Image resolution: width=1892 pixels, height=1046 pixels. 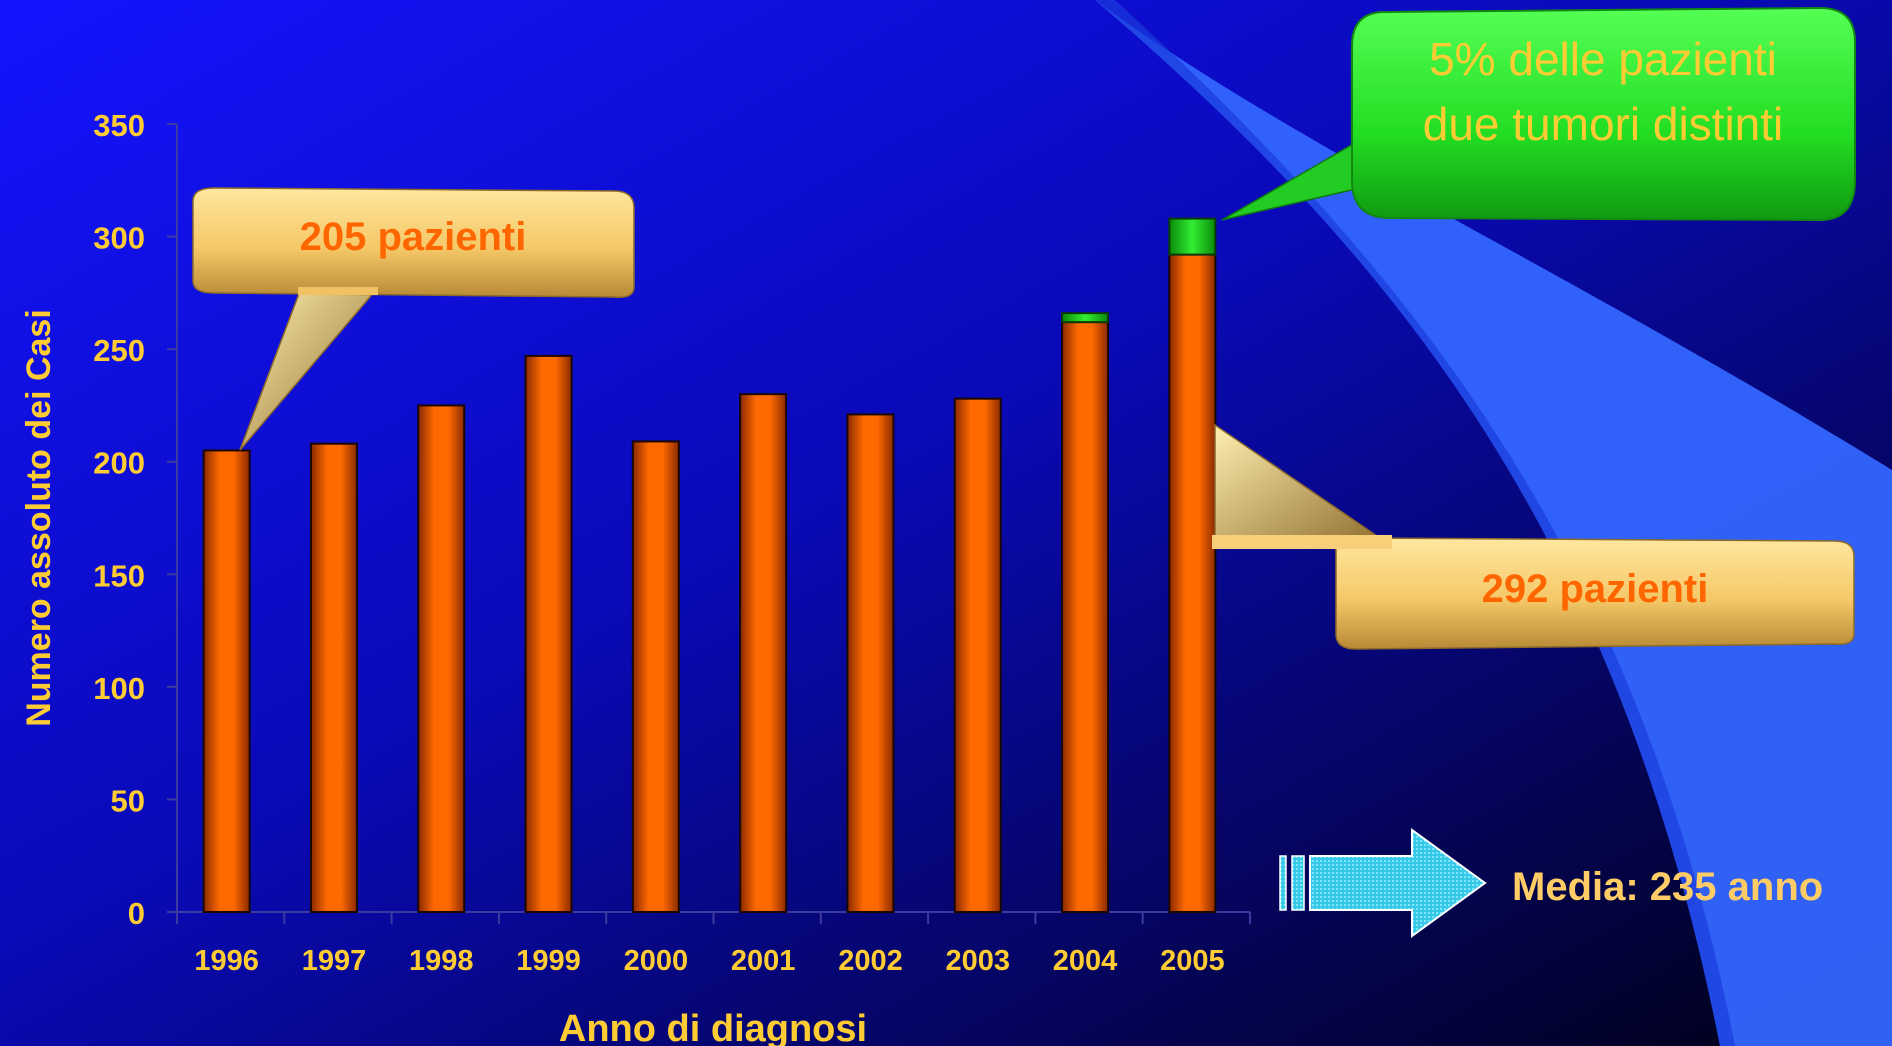 I want to click on average-note: Media: 235 anno, so click(x=1667, y=887).